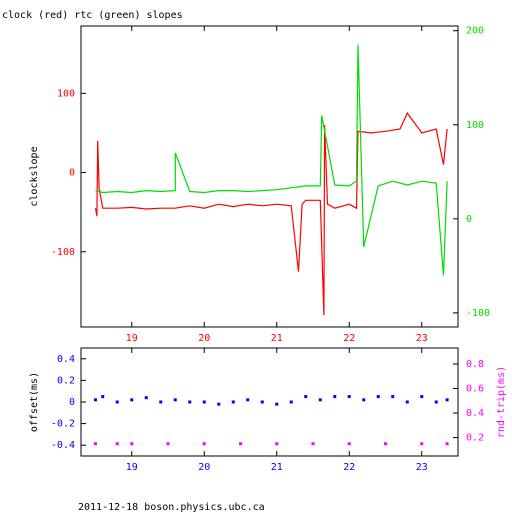 The height and width of the screenshot is (512, 512). Describe the element at coordinates (66, 93) in the screenshot. I see `y-tick-label: 100` at that location.